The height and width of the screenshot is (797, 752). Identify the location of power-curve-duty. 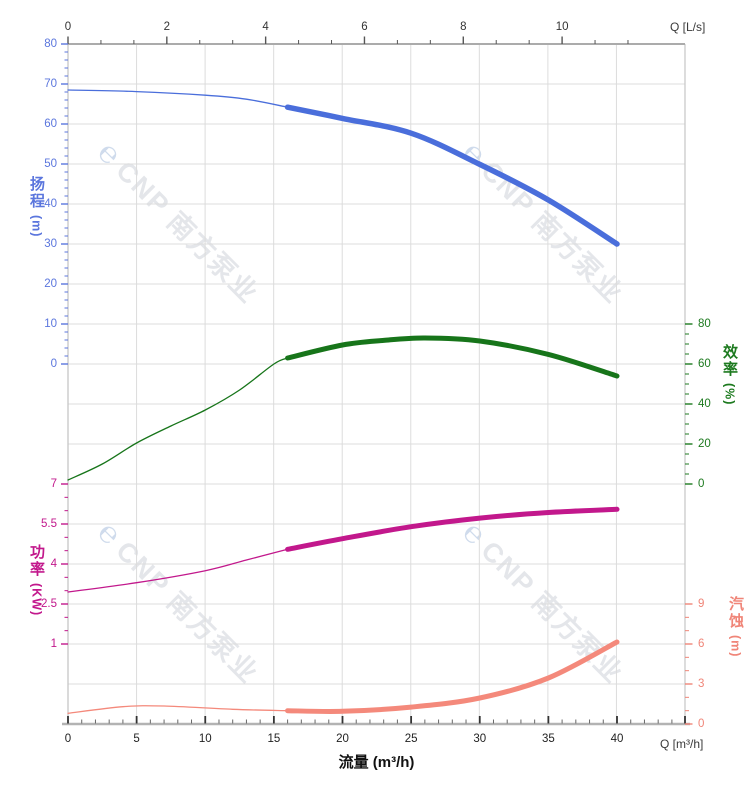
(452, 529).